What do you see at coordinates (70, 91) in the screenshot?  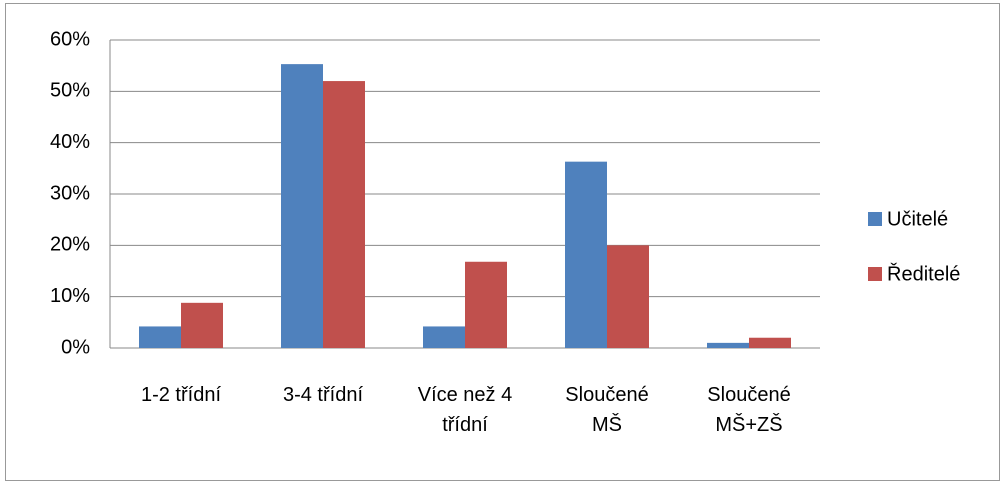 I see `y-tick-label: 50%` at bounding box center [70, 91].